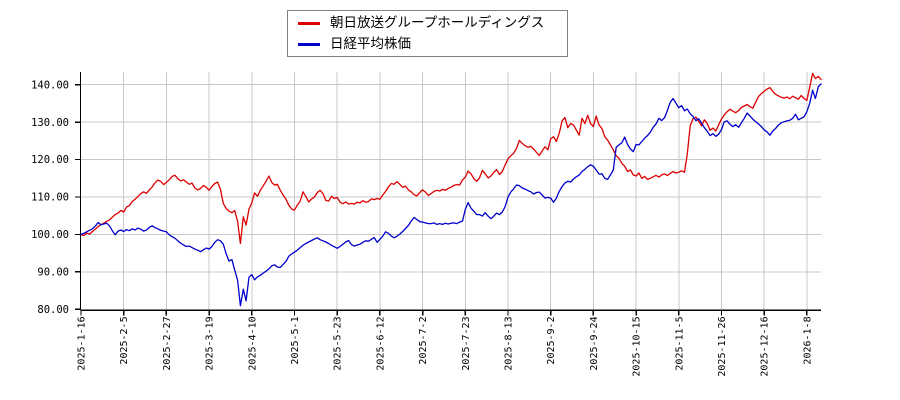 The width and height of the screenshot is (900, 400). I want to click on svg-text: 2025-2-5, so click(124, 340).